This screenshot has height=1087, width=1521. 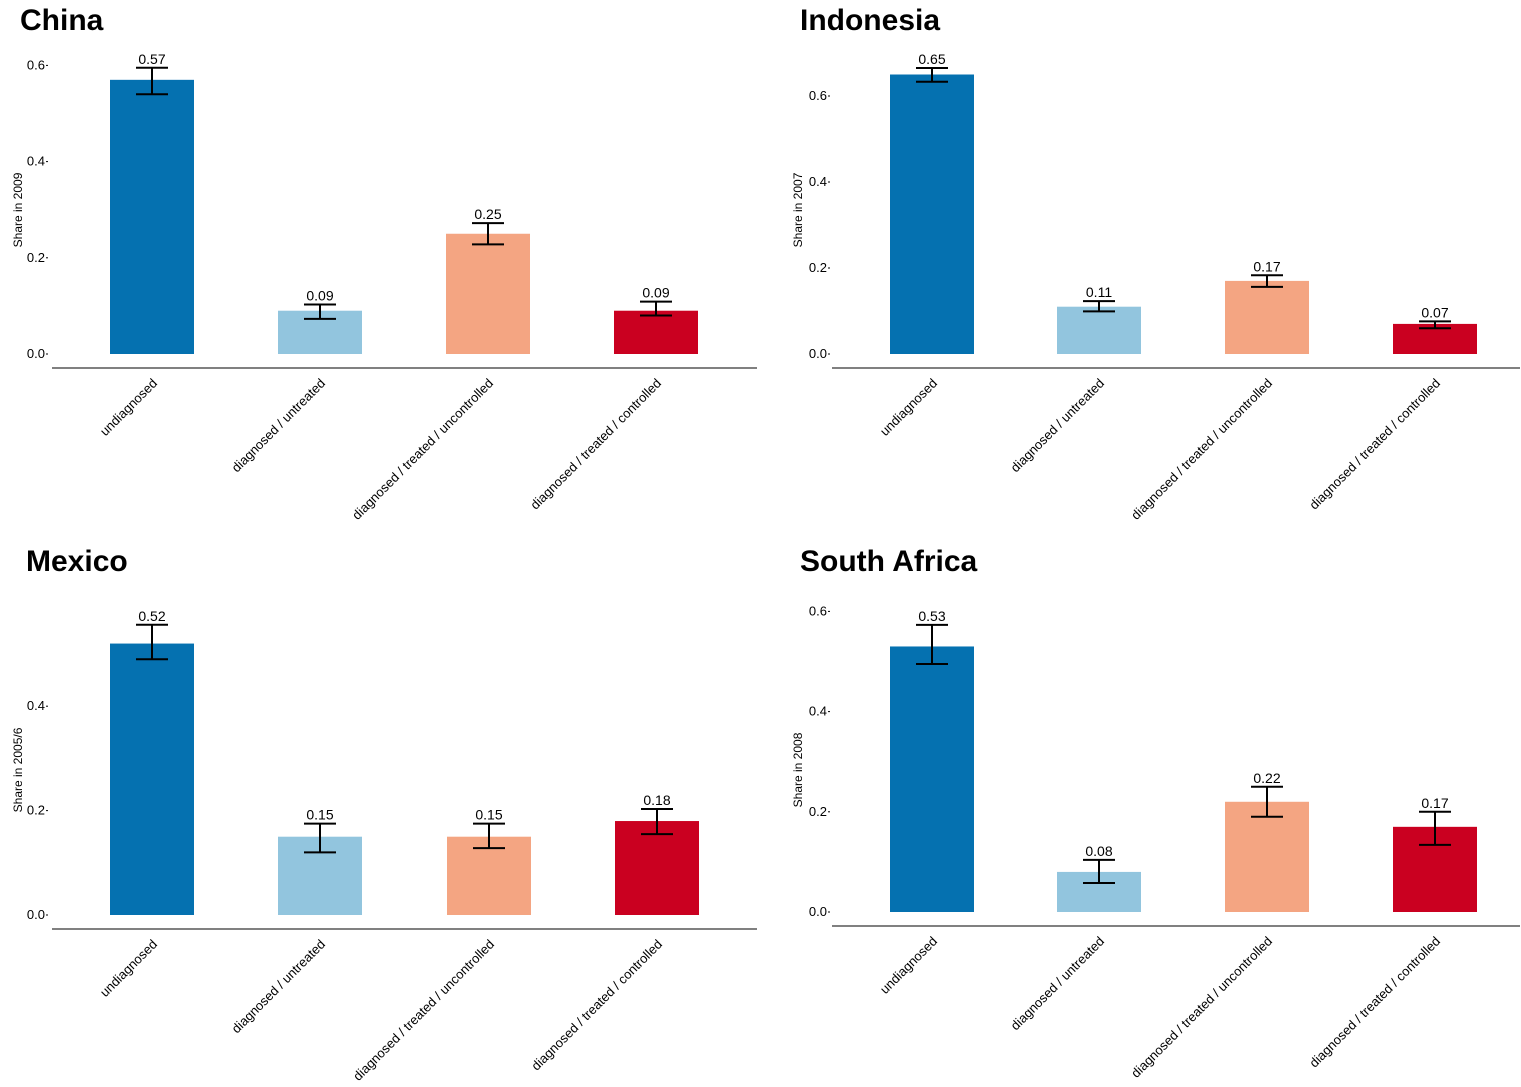 I want to click on data-label: 0.57, so click(x=151, y=59).